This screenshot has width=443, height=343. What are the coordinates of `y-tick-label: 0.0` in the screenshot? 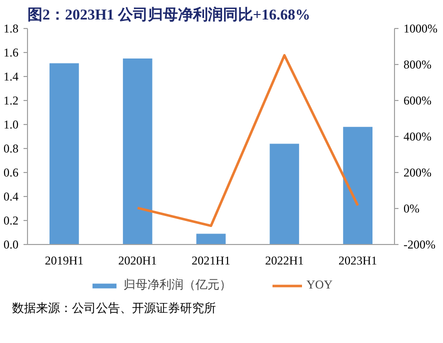 It's located at (11, 245).